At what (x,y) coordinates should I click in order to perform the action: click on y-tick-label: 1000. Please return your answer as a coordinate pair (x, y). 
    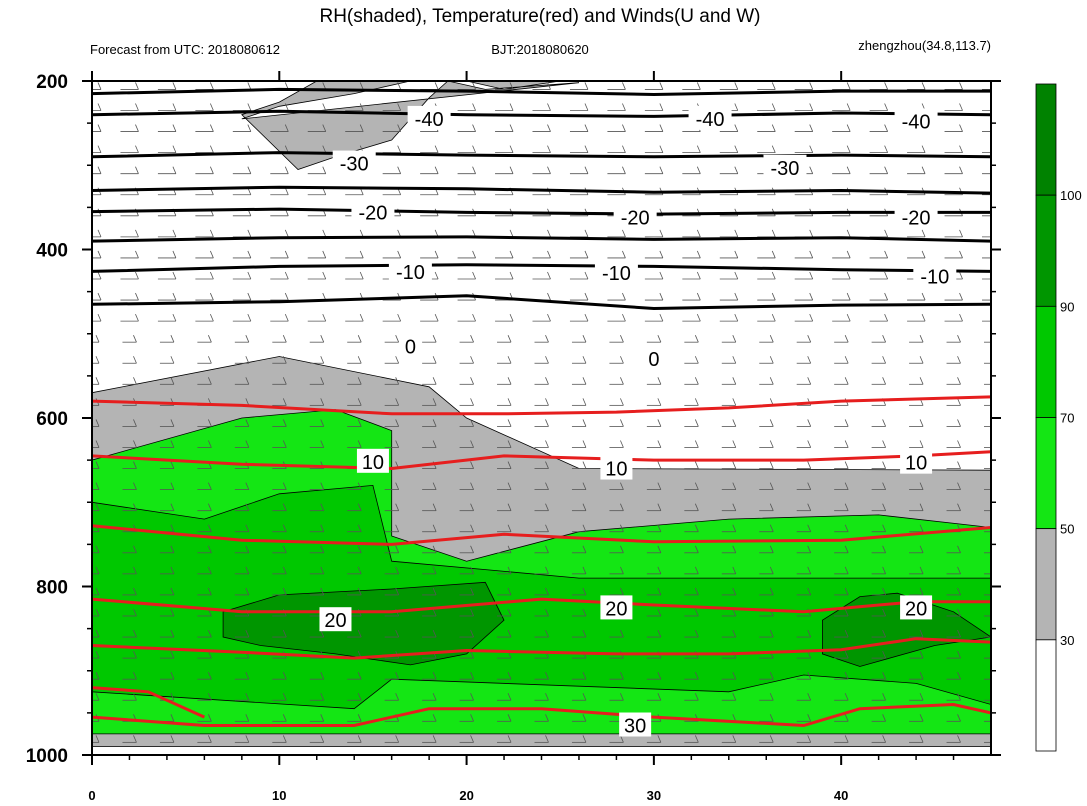
    Looking at the image, I should click on (47, 756).